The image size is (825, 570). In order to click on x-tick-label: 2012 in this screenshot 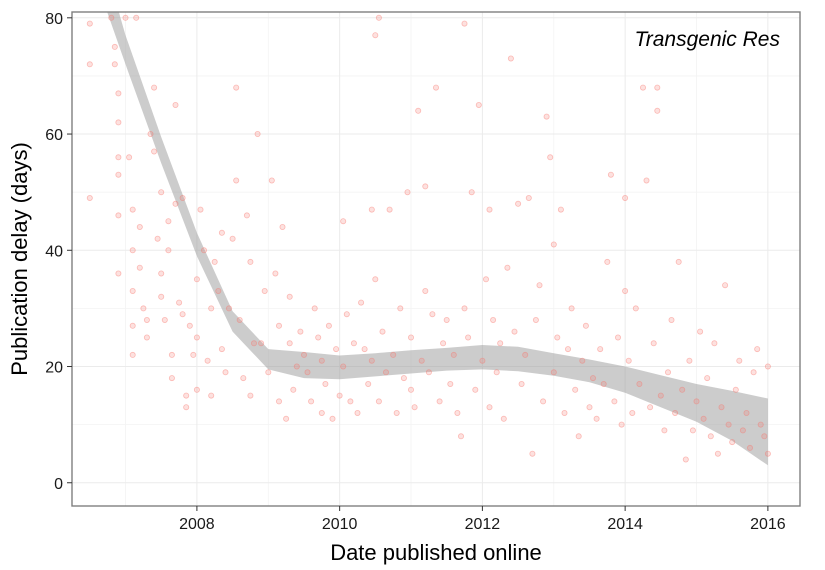, I will do `click(483, 524)`.